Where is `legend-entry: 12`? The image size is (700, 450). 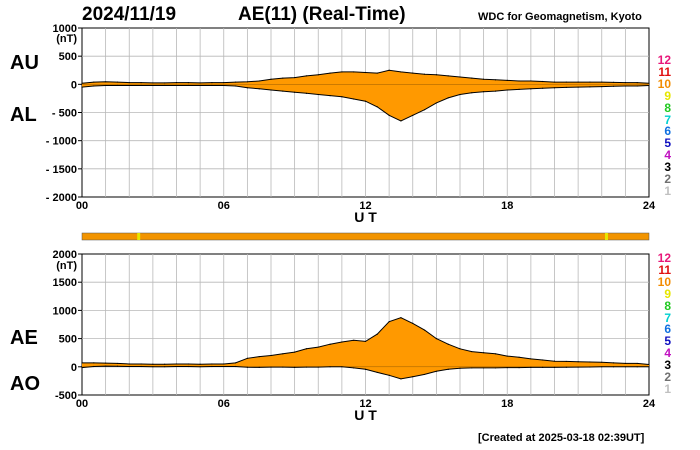
legend-entry: 12 is located at coordinates (664, 258).